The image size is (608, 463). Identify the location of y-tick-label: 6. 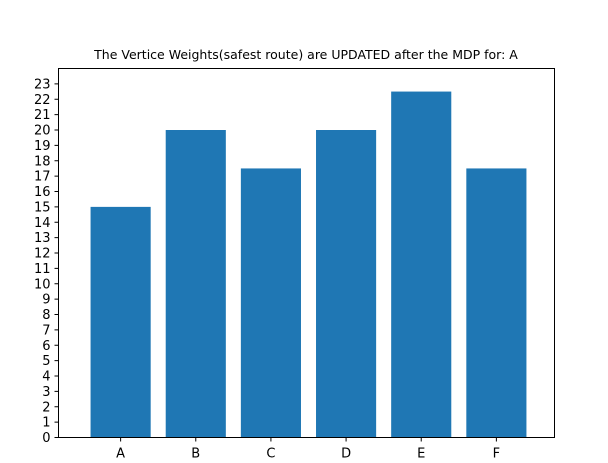
(46, 346).